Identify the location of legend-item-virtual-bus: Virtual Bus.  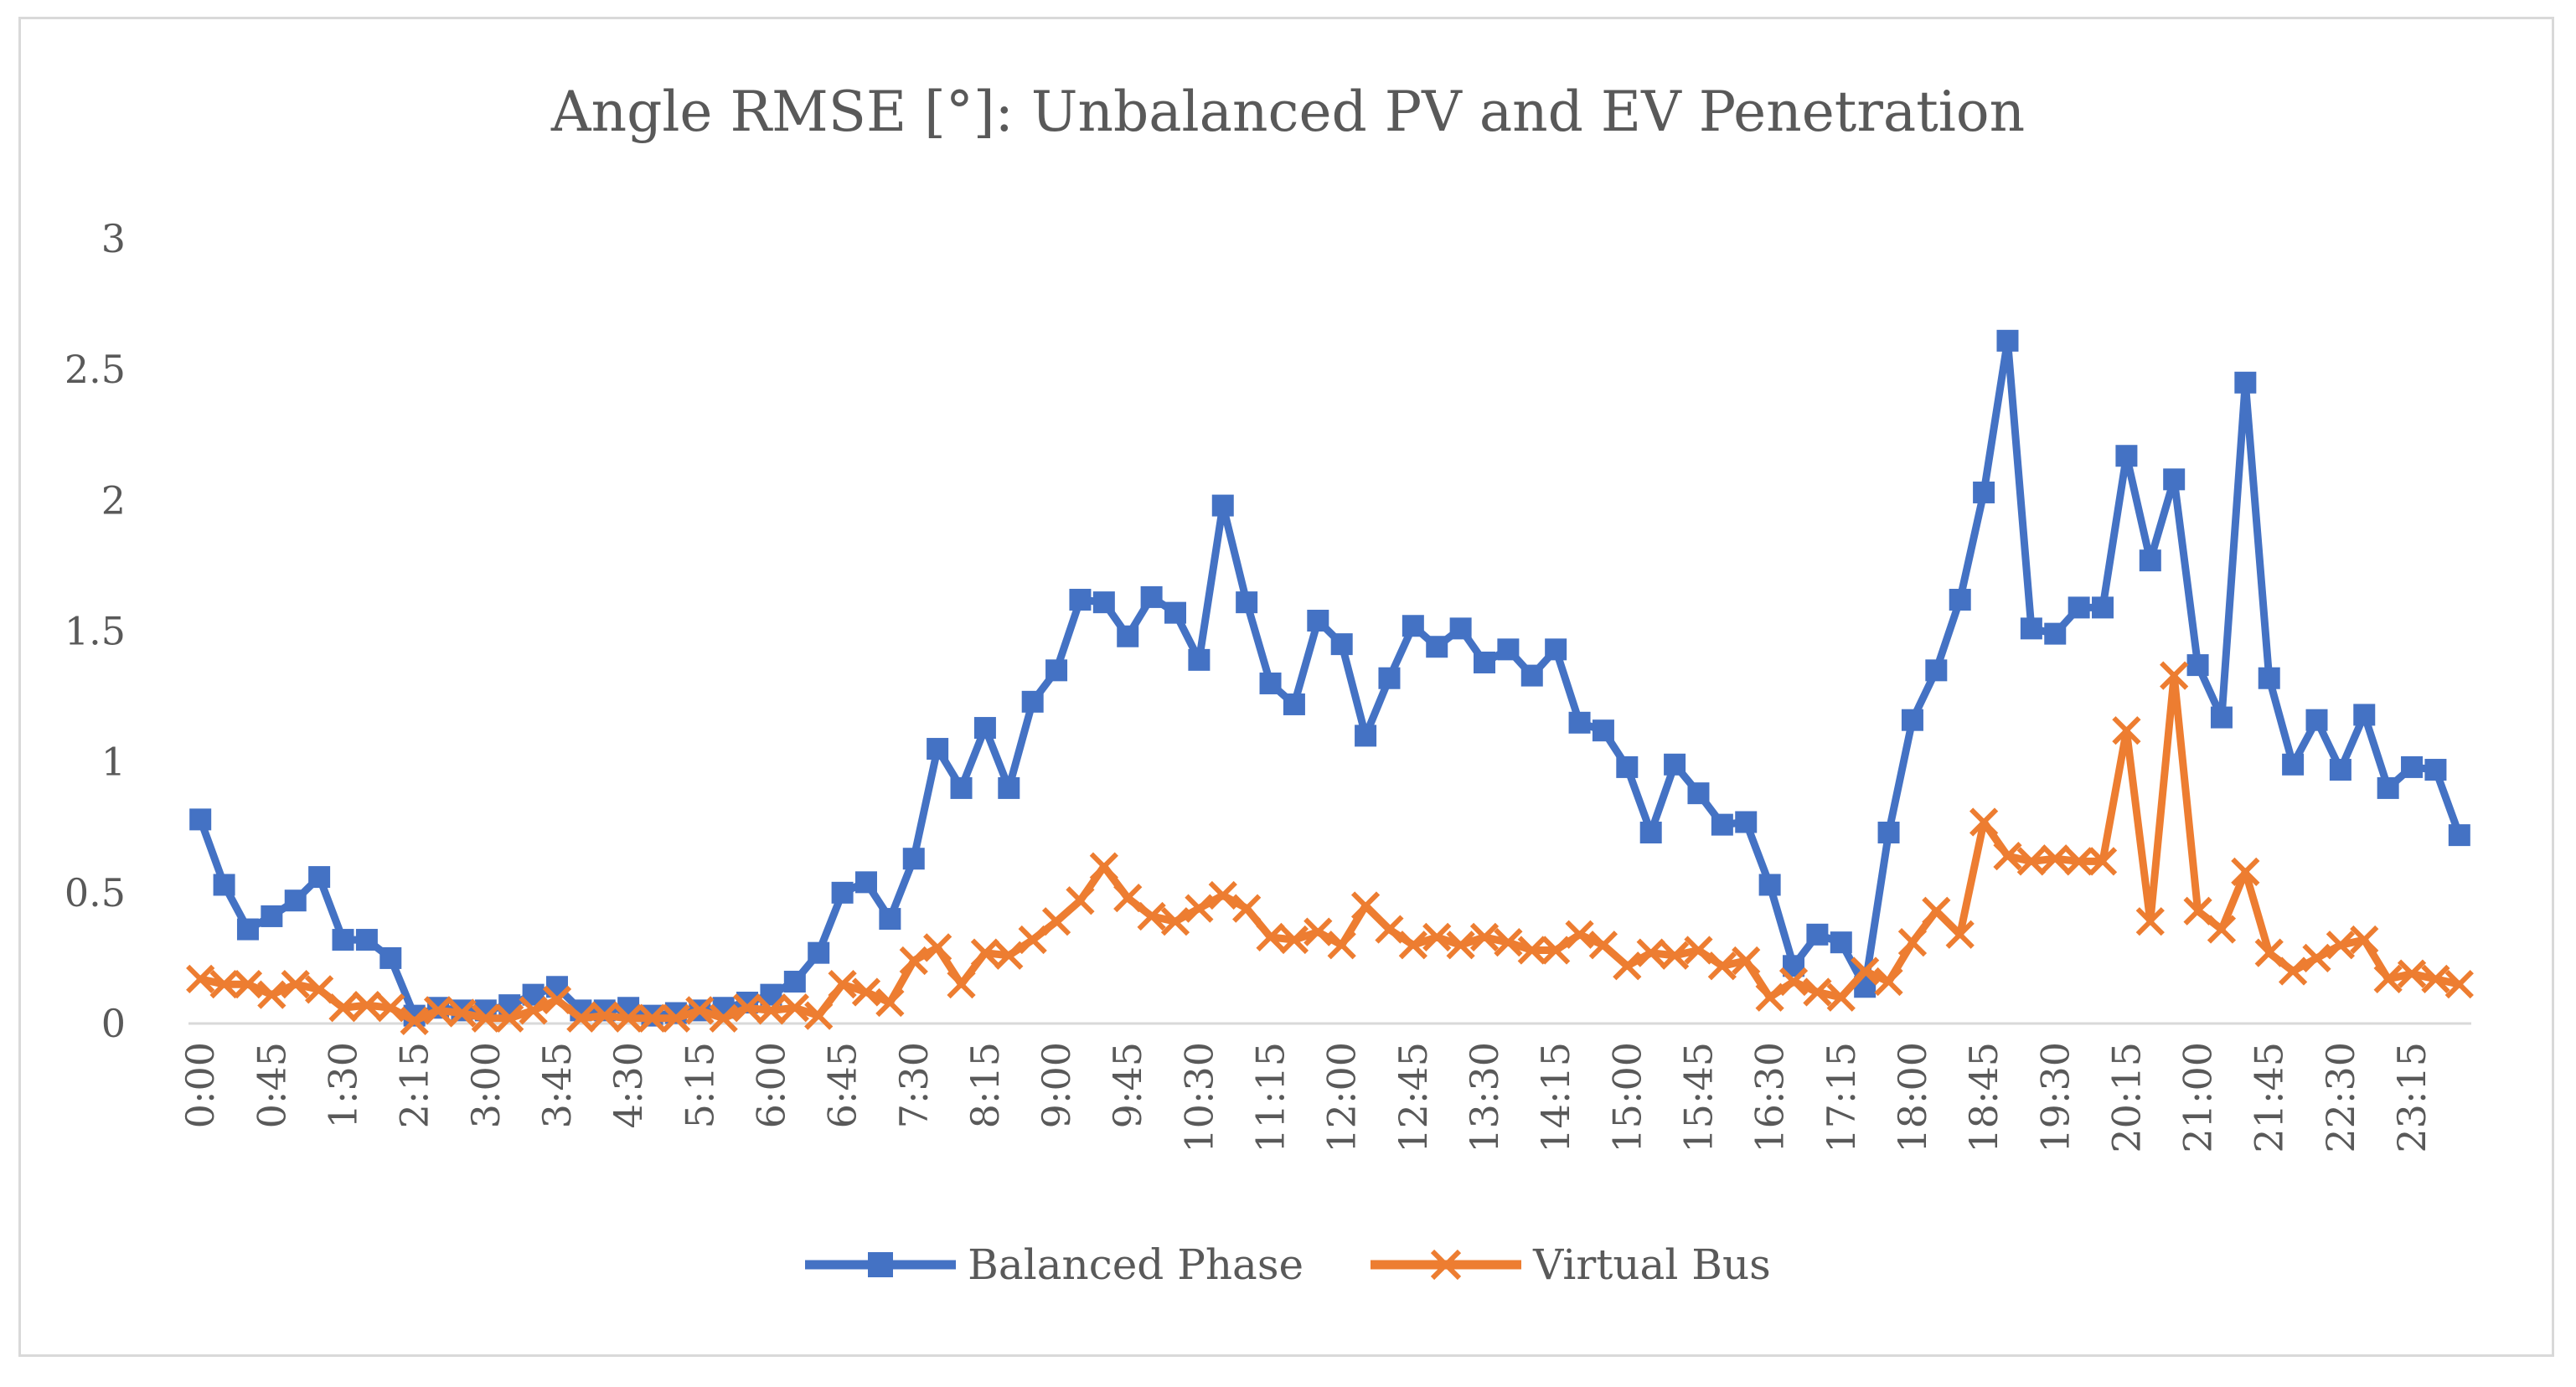
(1571, 1265).